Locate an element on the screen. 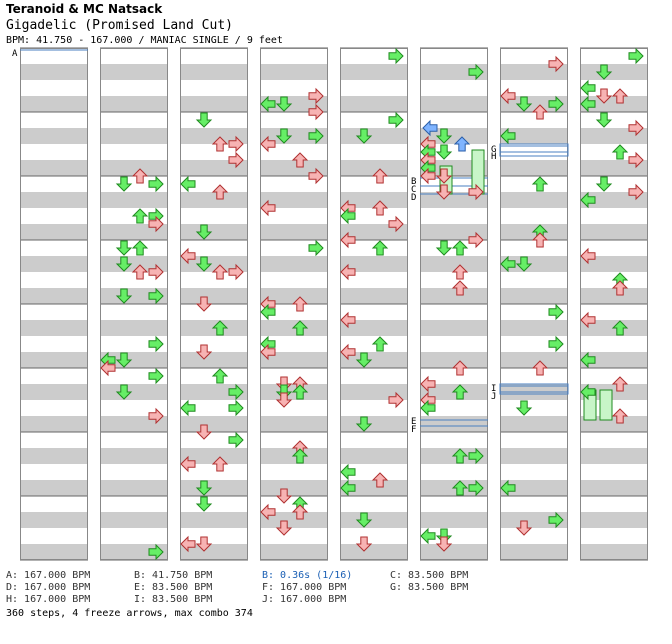 The image size is (672, 644). bpm-legend-entry: B: 0.36s (1/16) is located at coordinates (307, 575).